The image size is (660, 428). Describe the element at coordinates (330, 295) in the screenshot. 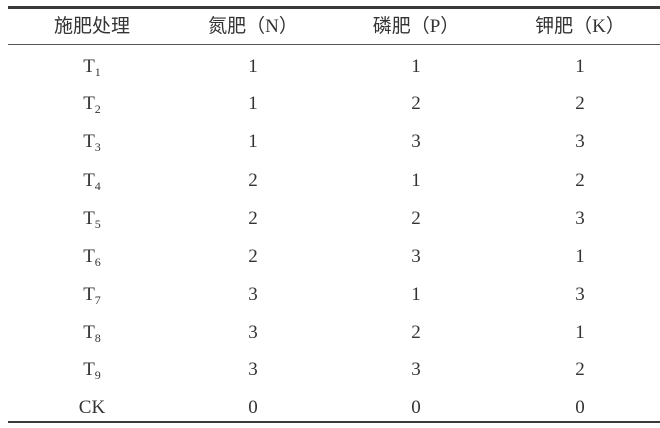

I see `table-row: T7 3 1 3` at that location.